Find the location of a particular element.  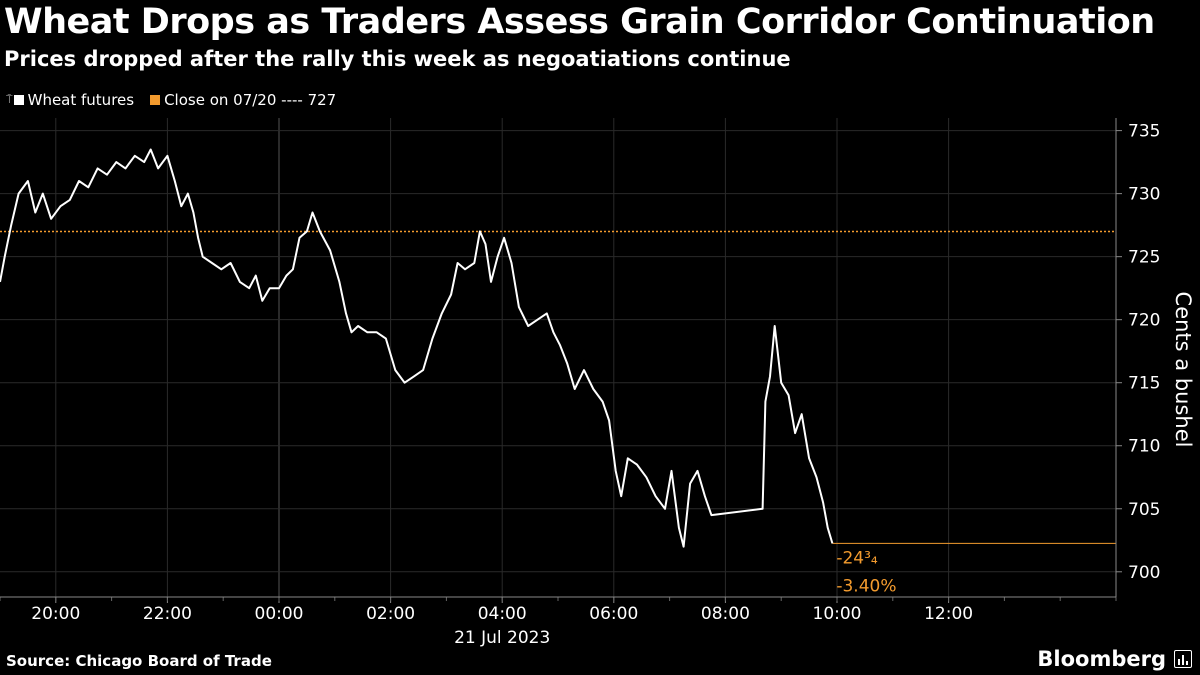

y-tick-label: 710 is located at coordinates (1144, 447).